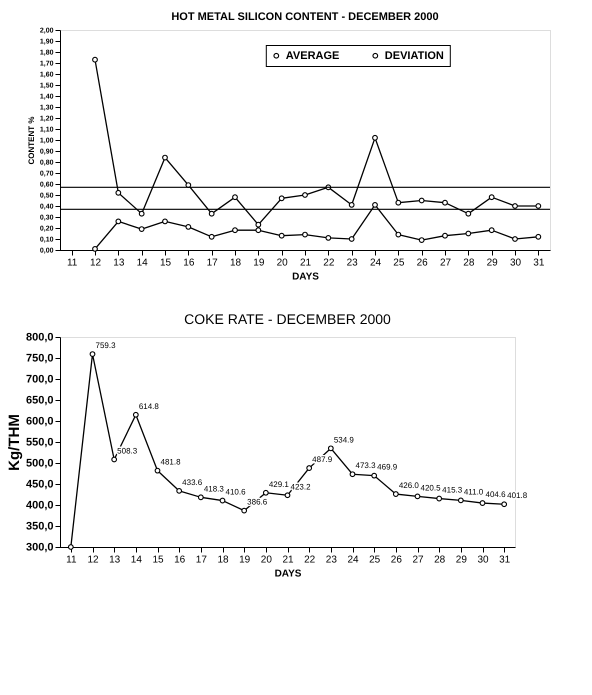 This screenshot has width=592, height=695. What do you see at coordinates (40, 400) in the screenshot?
I see `y-tick-label: 650,0` at bounding box center [40, 400].